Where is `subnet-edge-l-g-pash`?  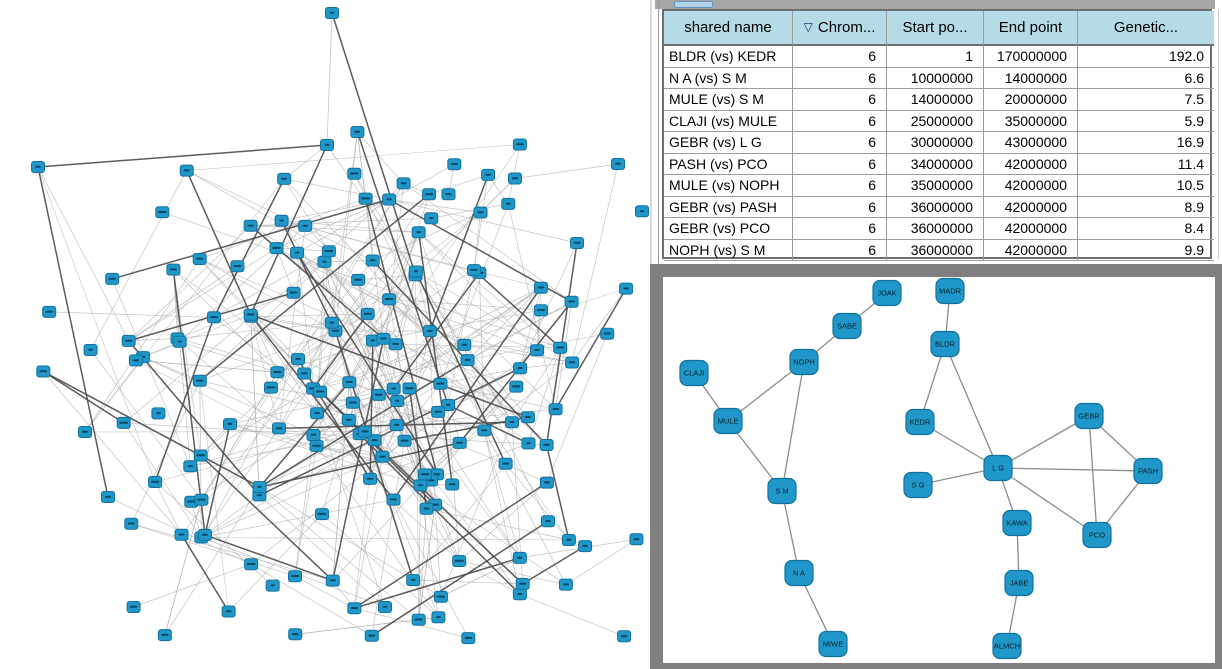 subnet-edge-l-g-pash is located at coordinates (1073, 469).